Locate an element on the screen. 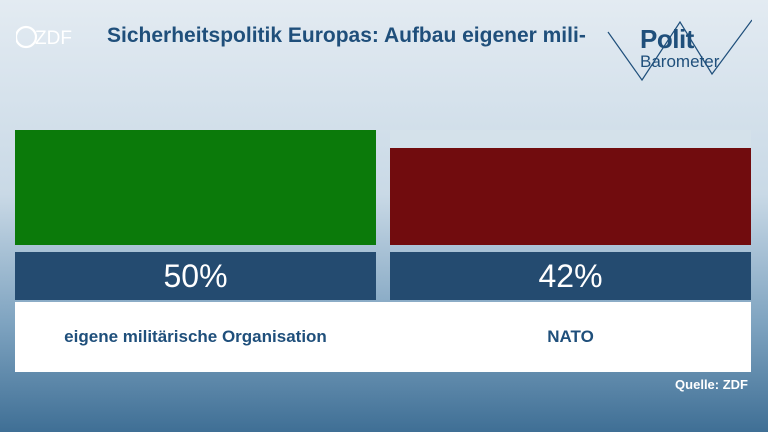 This screenshot has height=432, width=768. zdf-logo: ZDF is located at coordinates (46, 37).